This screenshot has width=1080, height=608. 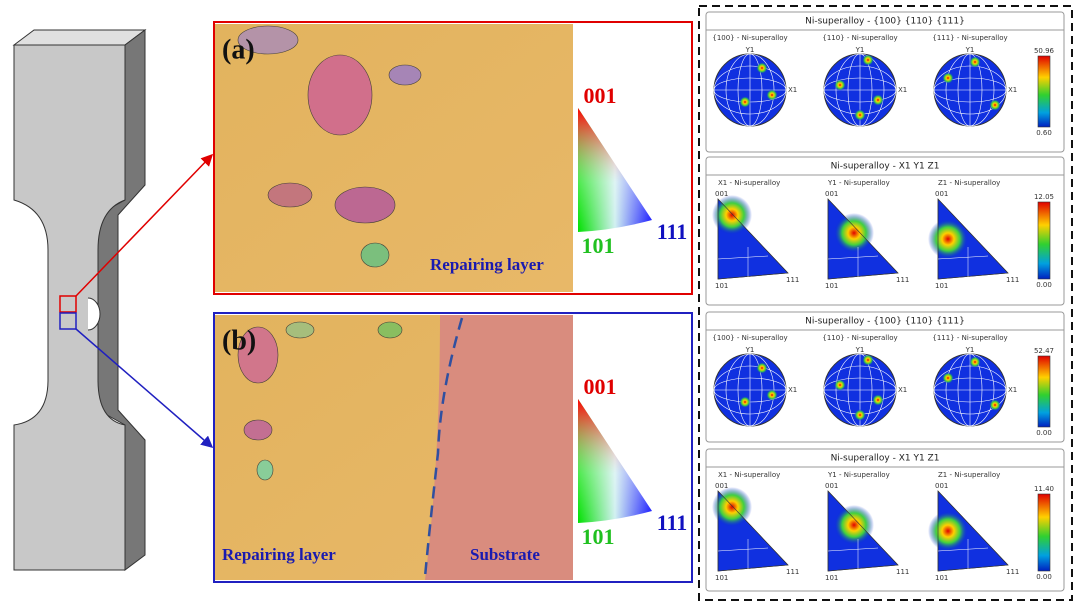 What do you see at coordinates (239, 340) in the screenshot?
I see `panel-label: (b)` at bounding box center [239, 340].